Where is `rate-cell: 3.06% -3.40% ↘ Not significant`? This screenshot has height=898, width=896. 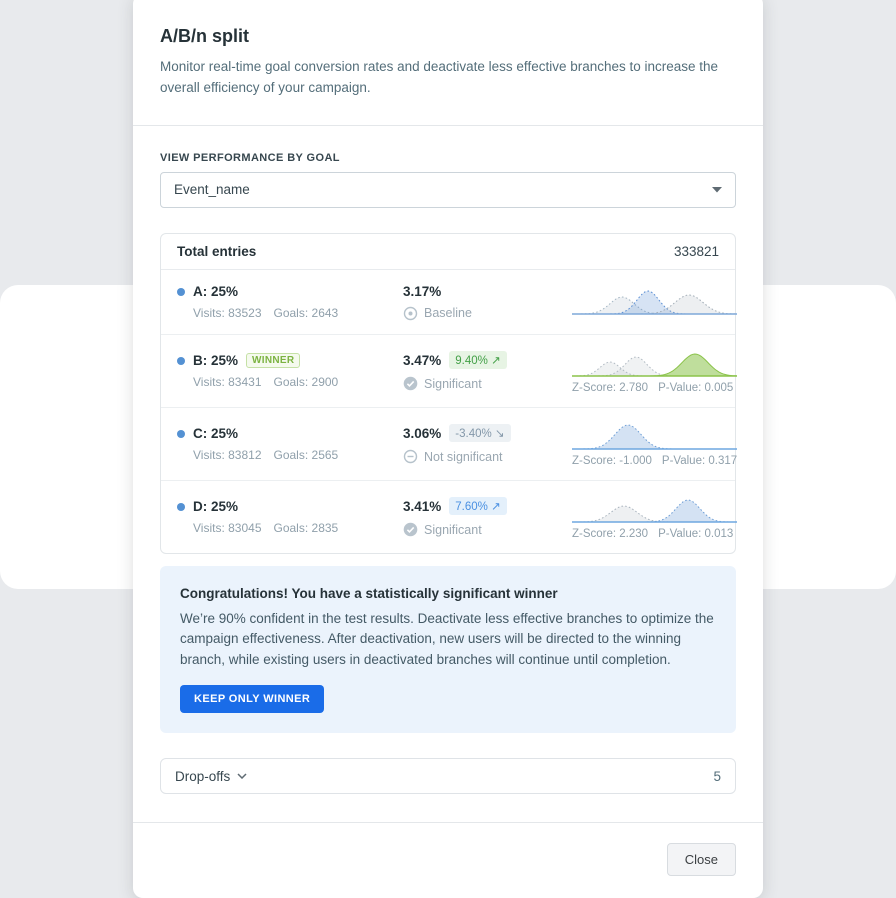 rate-cell: 3.06% -3.40% ↘ Not significant is located at coordinates (487, 444).